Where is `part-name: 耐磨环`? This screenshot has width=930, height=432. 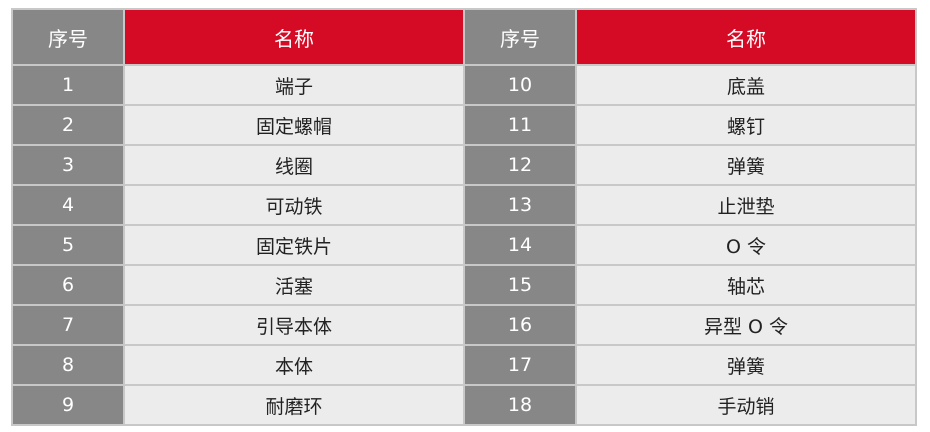
part-name: 耐磨环 is located at coordinates (294, 405).